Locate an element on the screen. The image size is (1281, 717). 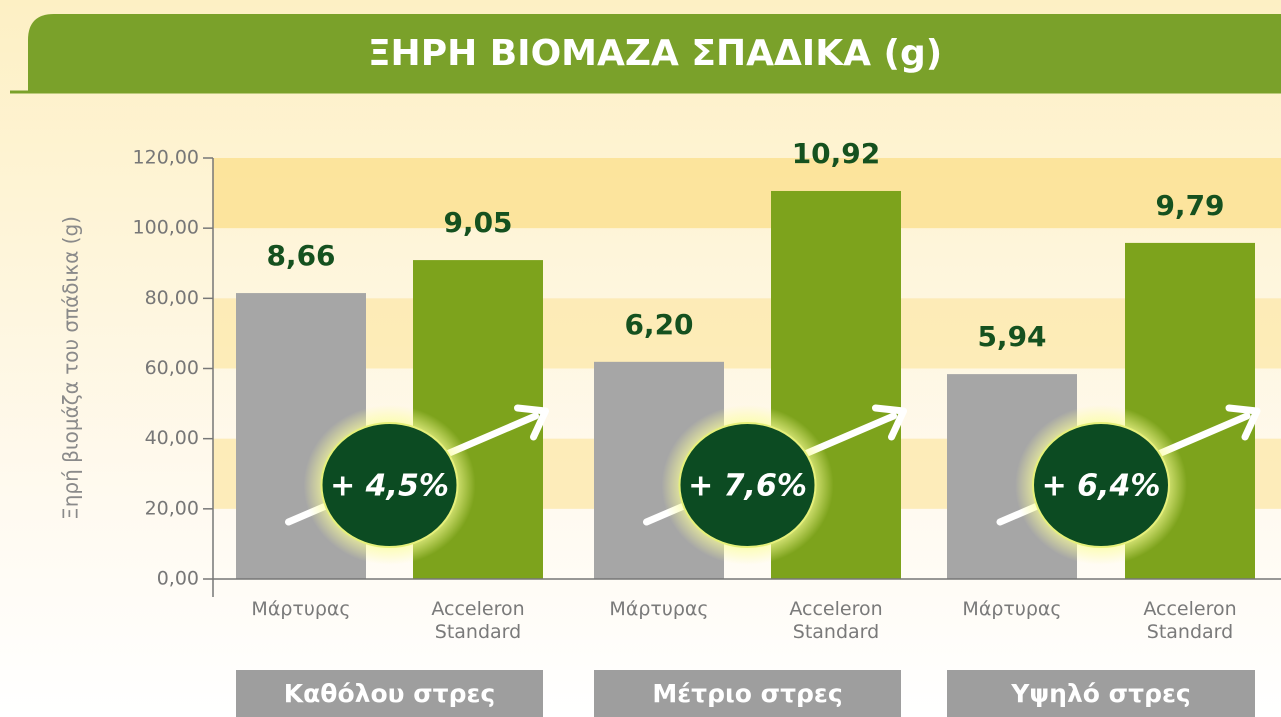
bar-annotation: 5,94 is located at coordinates (1011, 336).